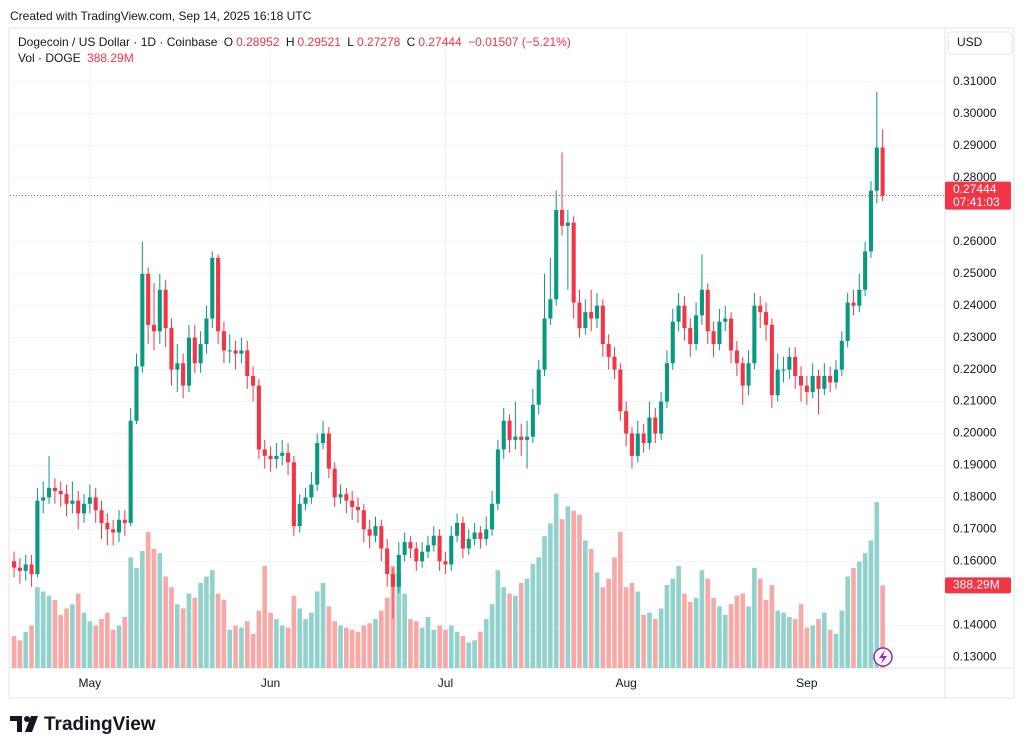 This screenshot has height=754, width=1024. Describe the element at coordinates (975, 189) in the screenshot. I see `last-price-label: 0.27444` at that location.